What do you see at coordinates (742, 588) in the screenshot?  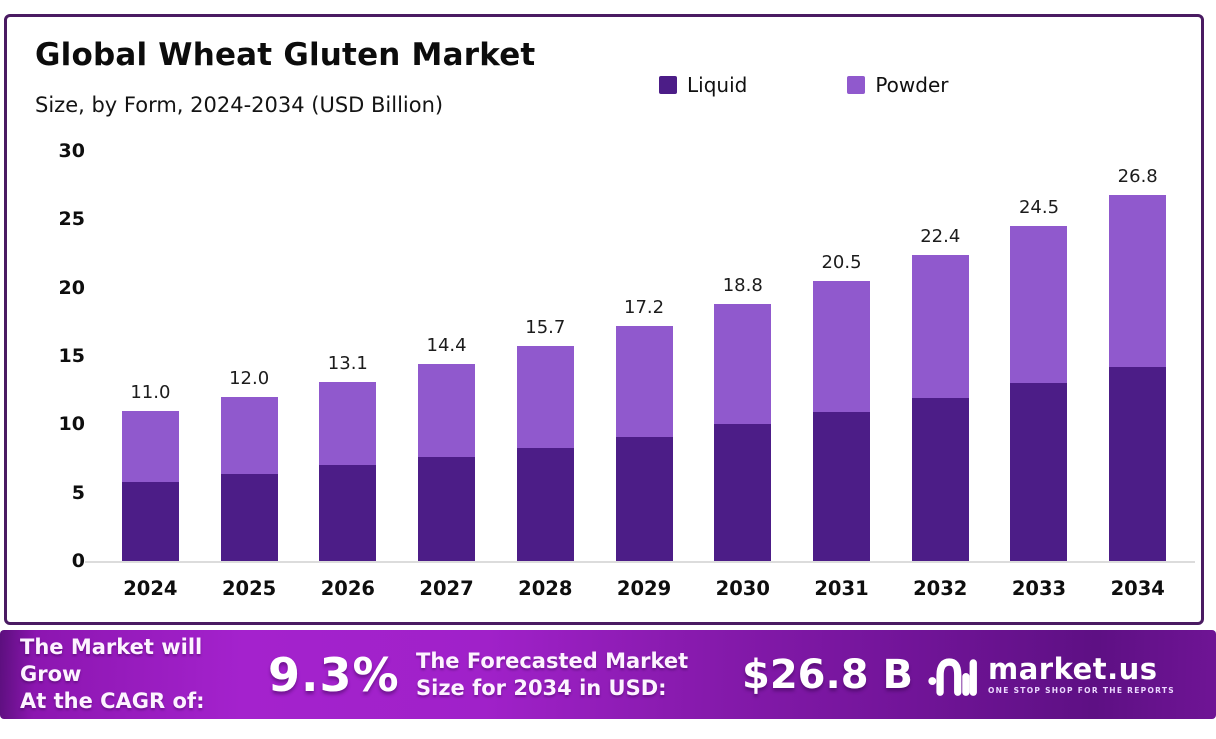 I see `x-tick-2030: 2030` at bounding box center [742, 588].